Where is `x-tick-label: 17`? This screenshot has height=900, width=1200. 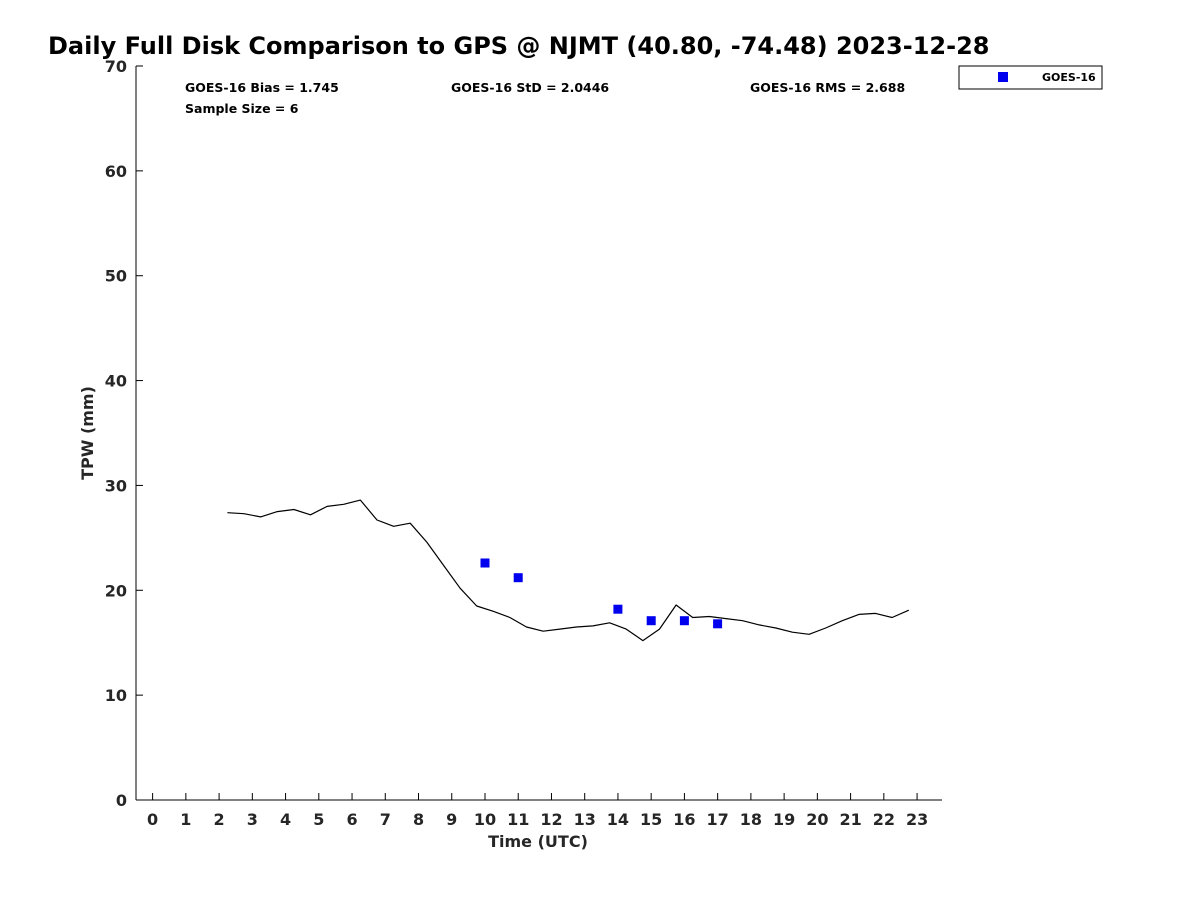
x-tick-label: 17 is located at coordinates (718, 819).